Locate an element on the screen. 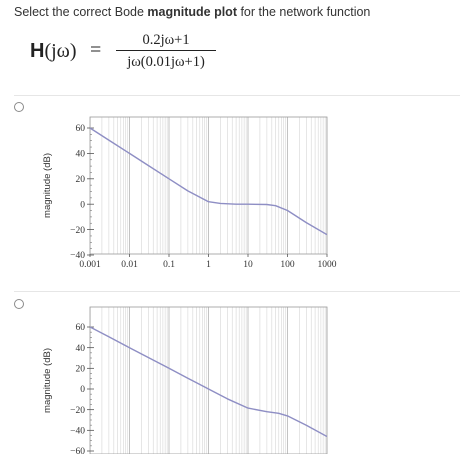  formula-lhs-arg: (jω) is located at coordinates (60, 51).